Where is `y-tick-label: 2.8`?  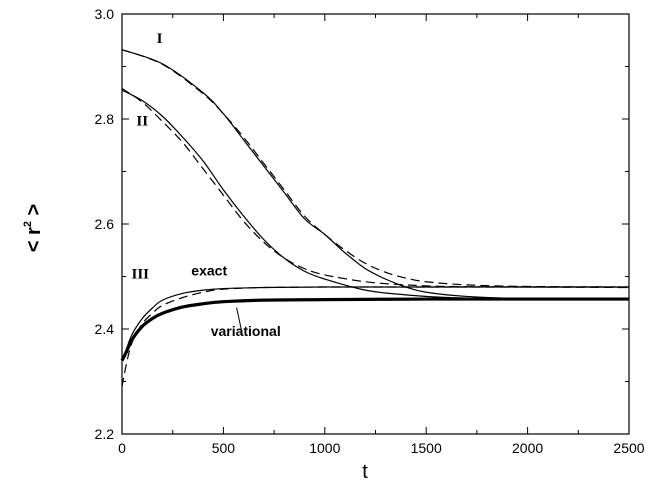
y-tick-label: 2.8 is located at coordinates (105, 119).